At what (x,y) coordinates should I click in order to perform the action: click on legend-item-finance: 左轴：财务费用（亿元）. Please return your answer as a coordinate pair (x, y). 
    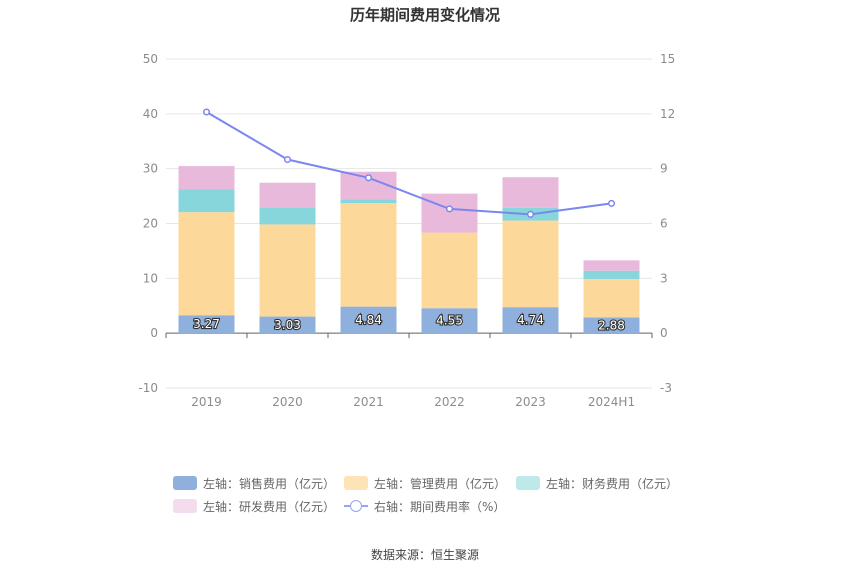
    Looking at the image, I should click on (597, 483).